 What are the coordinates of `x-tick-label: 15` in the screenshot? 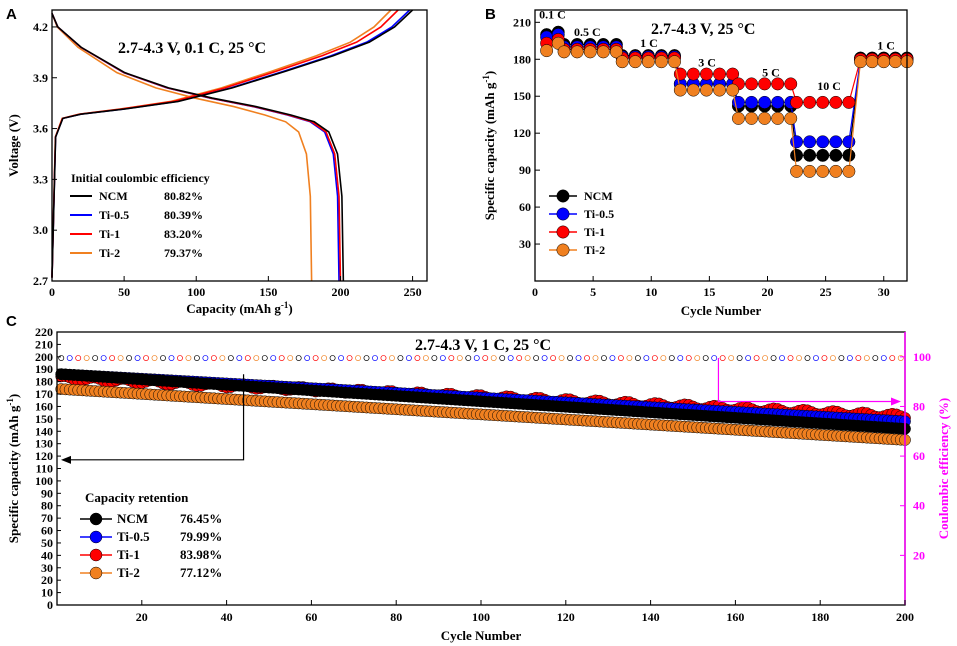 It's located at (709, 292).